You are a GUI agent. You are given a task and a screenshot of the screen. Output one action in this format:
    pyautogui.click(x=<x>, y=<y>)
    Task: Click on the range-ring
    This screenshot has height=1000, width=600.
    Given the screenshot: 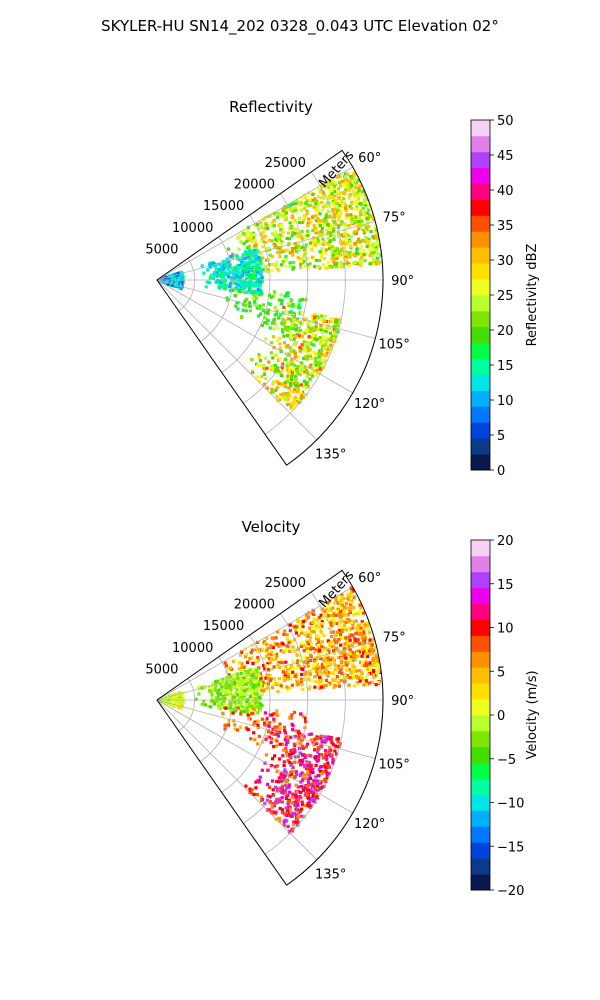 What is the action you would take?
    pyautogui.click(x=246, y=293)
    